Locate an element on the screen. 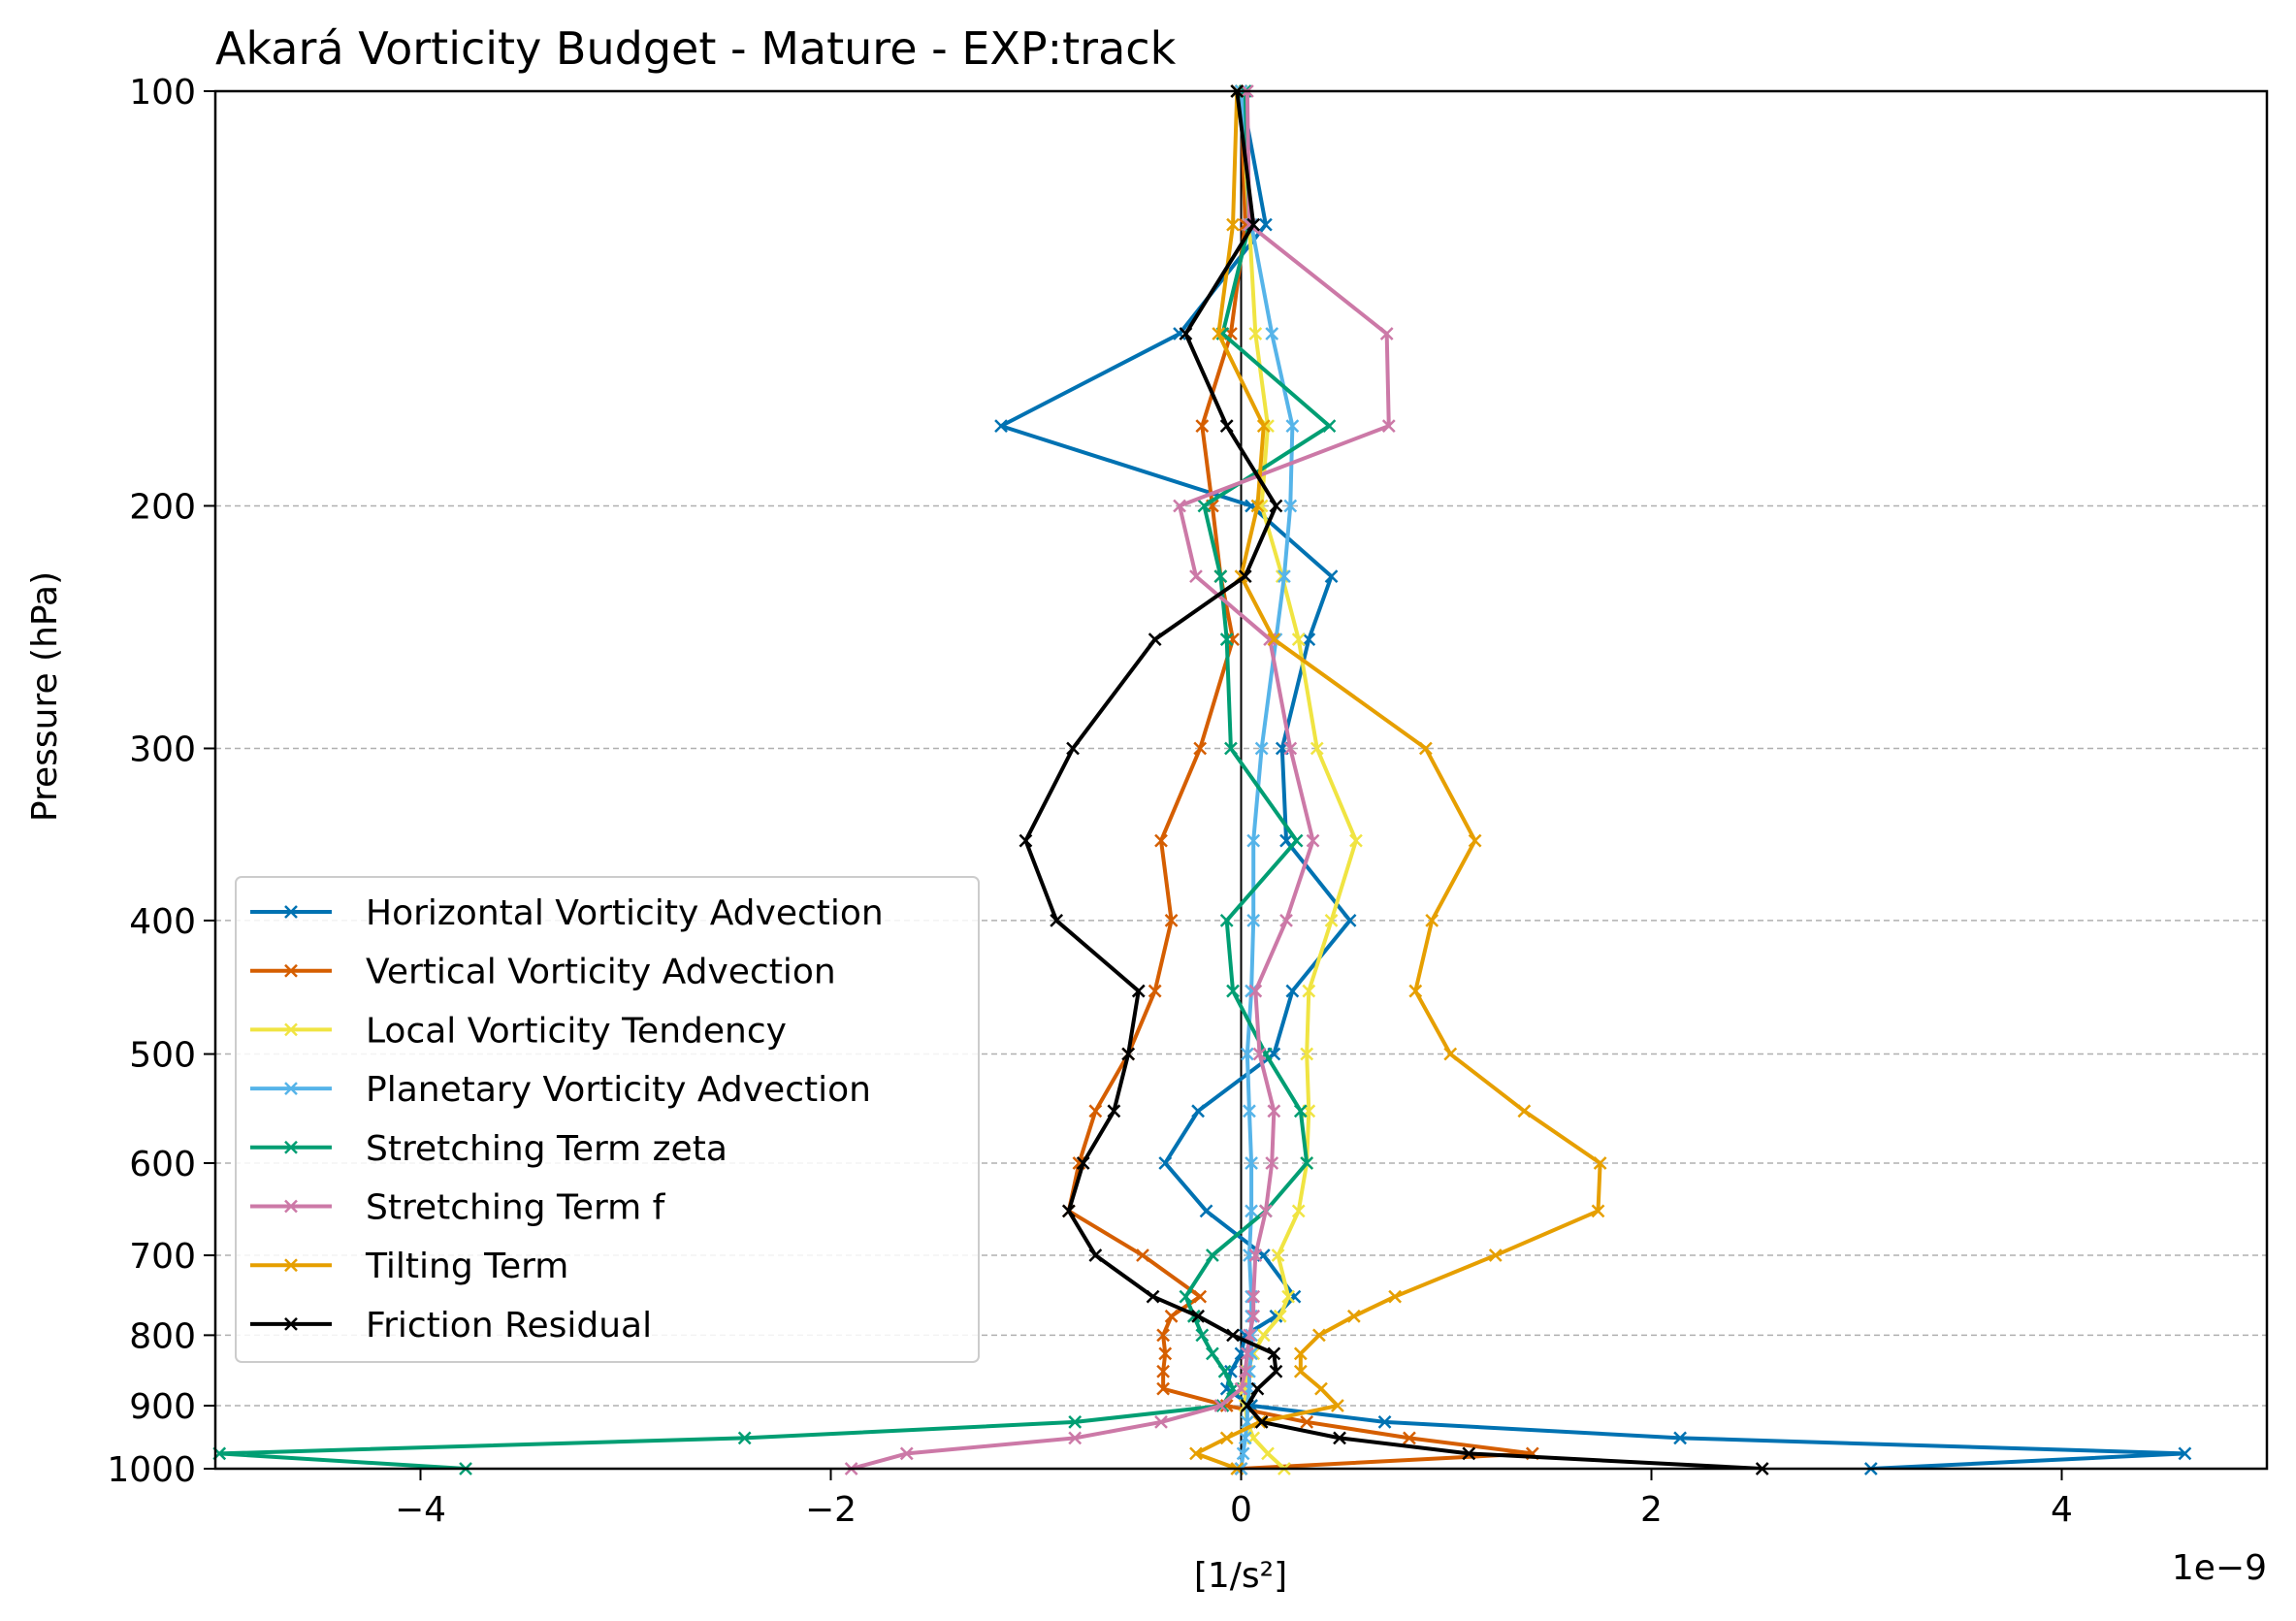 The height and width of the screenshot is (1621, 2296). legend-item: Stretching Term f is located at coordinates (458, 1208).